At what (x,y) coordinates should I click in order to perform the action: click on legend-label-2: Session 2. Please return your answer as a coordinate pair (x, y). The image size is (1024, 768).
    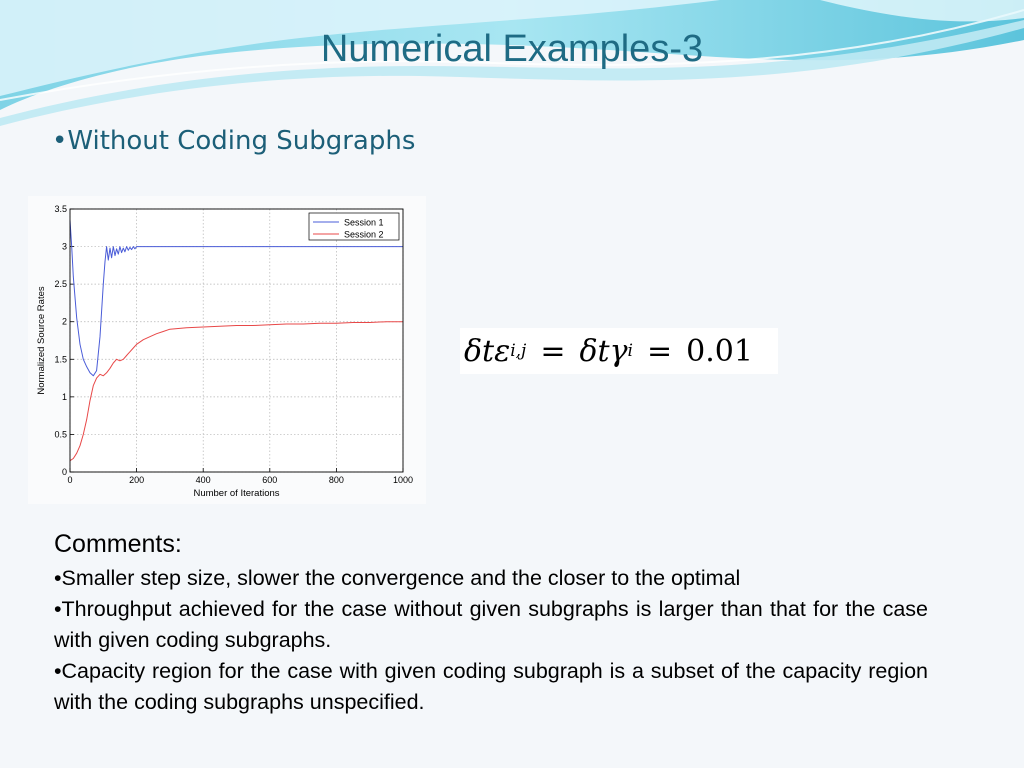
    Looking at the image, I should click on (364, 235).